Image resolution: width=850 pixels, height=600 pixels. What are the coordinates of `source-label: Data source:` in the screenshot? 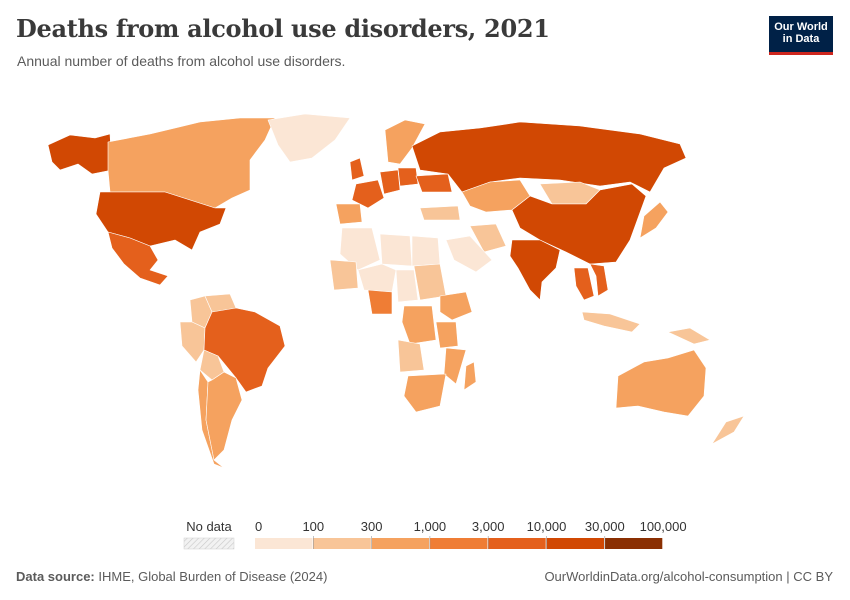 It's located at (55, 576).